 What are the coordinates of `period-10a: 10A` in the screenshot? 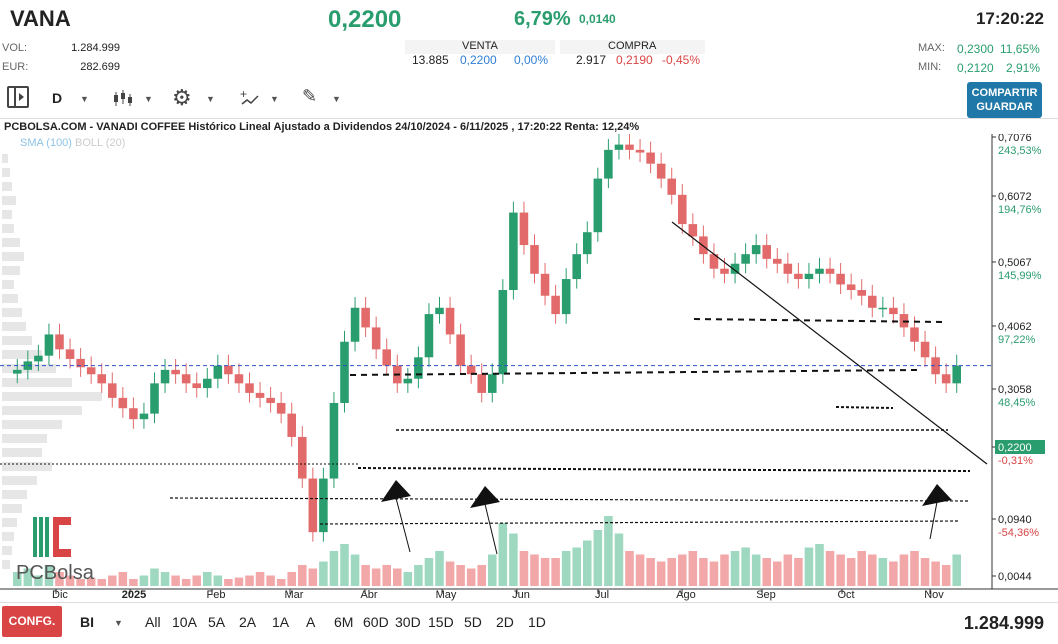 It's located at (184, 622).